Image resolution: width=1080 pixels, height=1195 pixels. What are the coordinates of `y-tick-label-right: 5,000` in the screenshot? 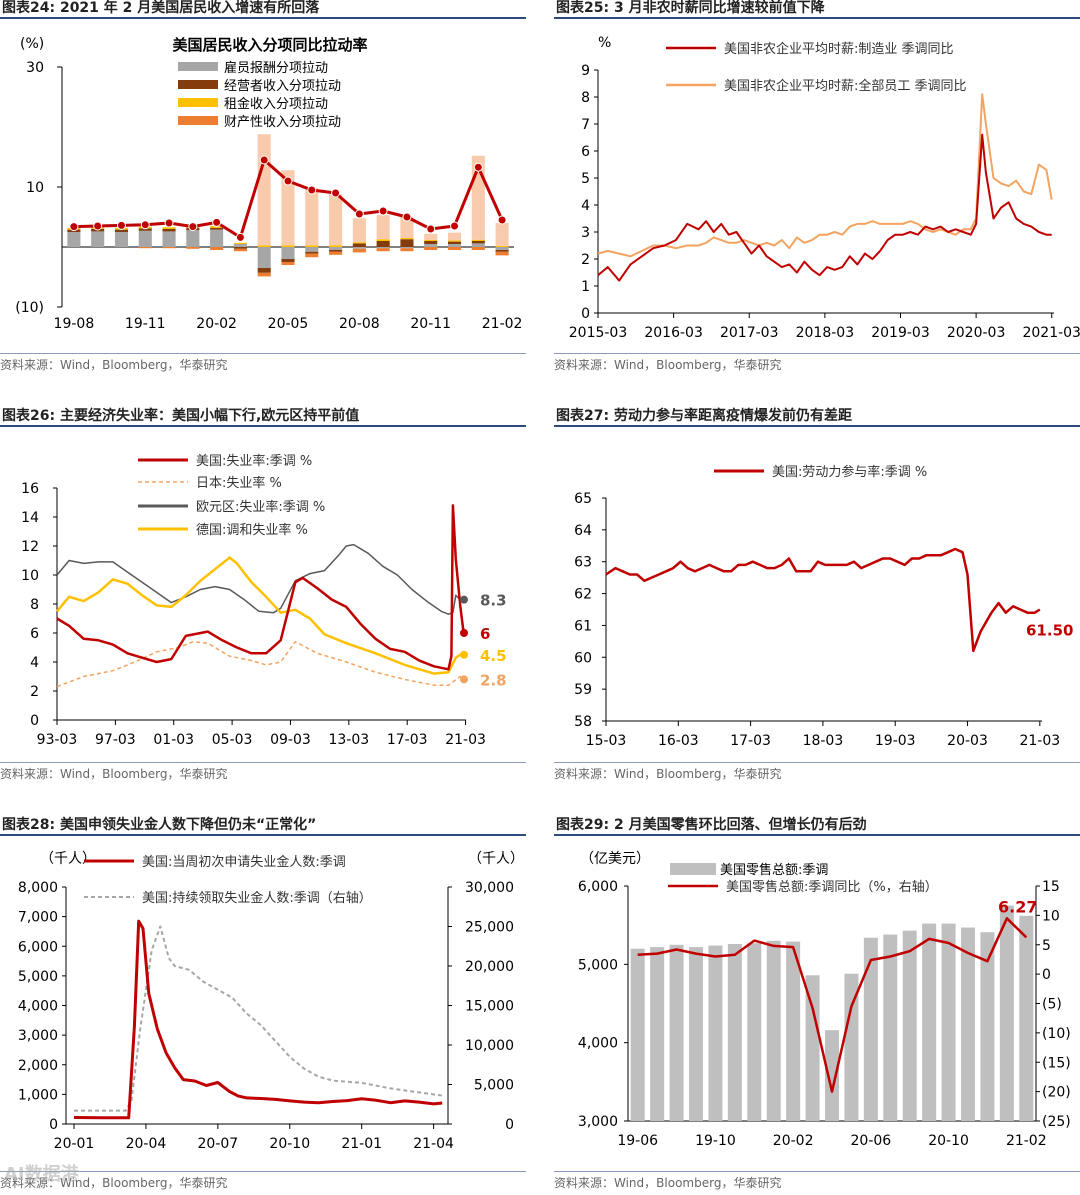 It's located at (494, 1086).